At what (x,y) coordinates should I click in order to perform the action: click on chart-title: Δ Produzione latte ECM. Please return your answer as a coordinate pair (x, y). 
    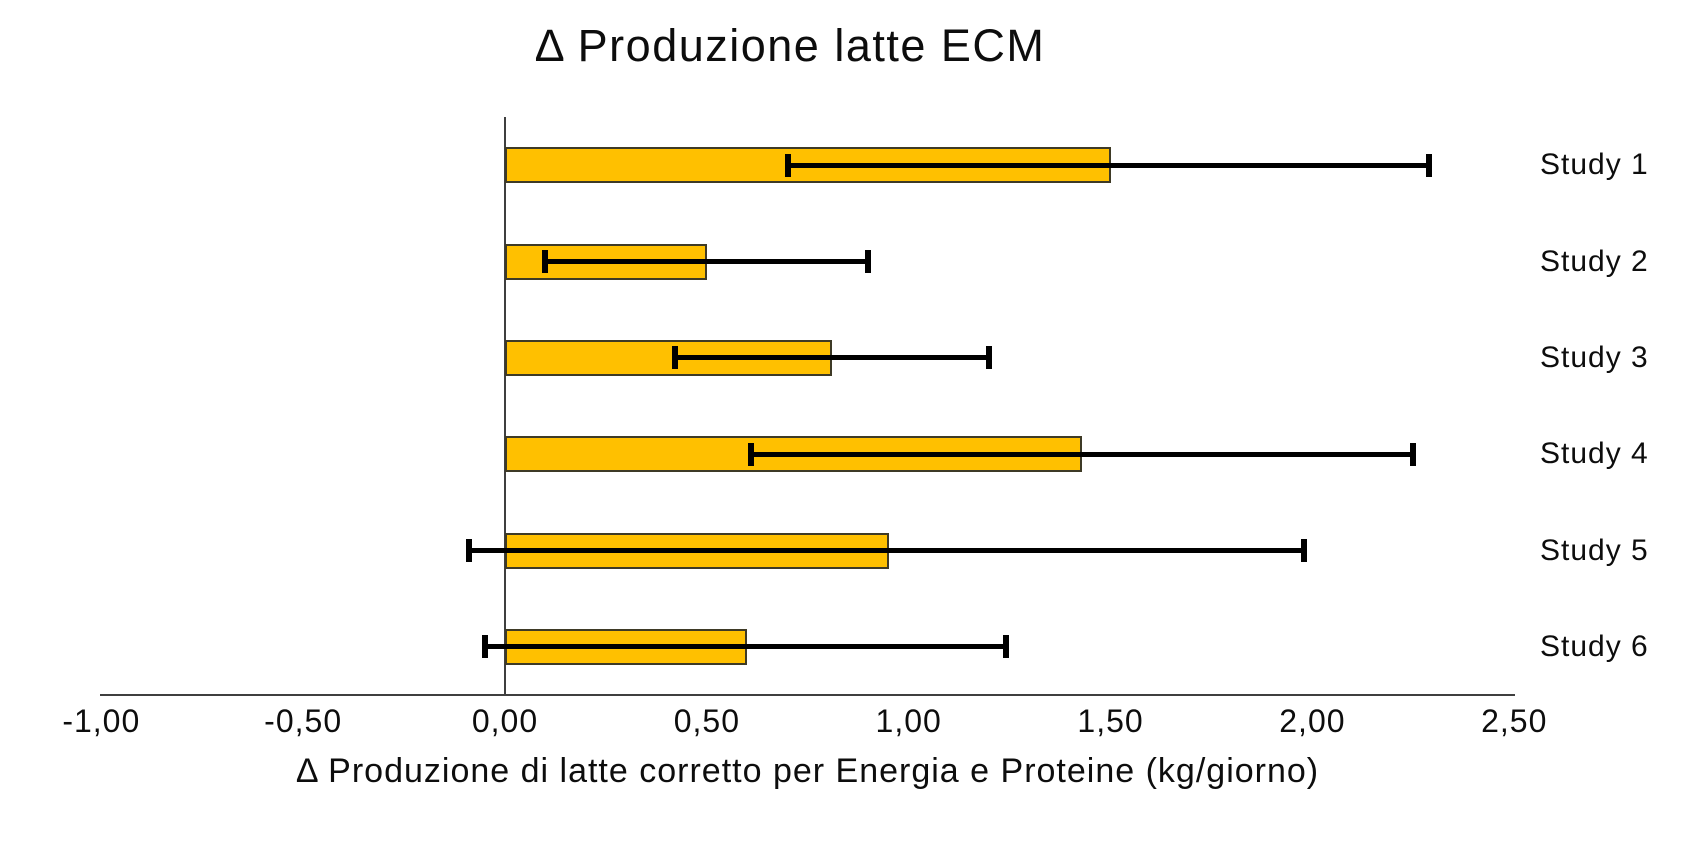
    Looking at the image, I should click on (790, 45).